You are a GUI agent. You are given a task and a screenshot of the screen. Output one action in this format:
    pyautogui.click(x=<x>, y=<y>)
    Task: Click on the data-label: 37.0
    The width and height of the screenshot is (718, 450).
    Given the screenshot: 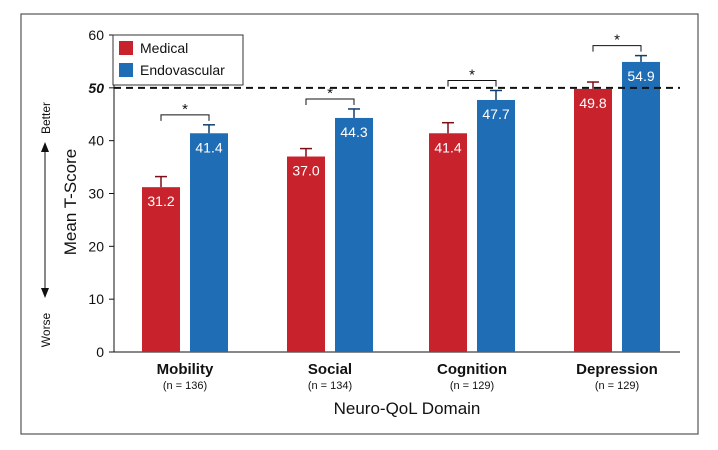 What is the action you would take?
    pyautogui.click(x=305, y=171)
    